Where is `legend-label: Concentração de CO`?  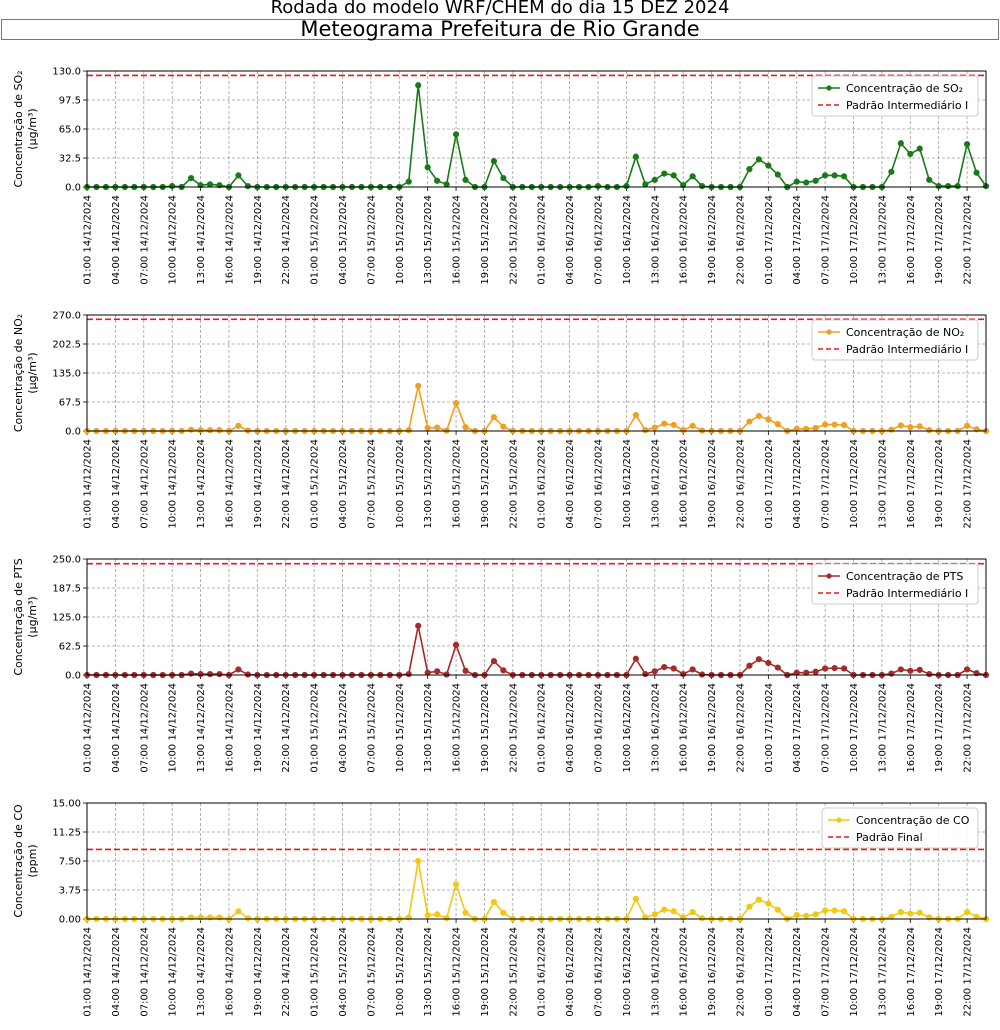 legend-label: Concentração de CO is located at coordinates (913, 820).